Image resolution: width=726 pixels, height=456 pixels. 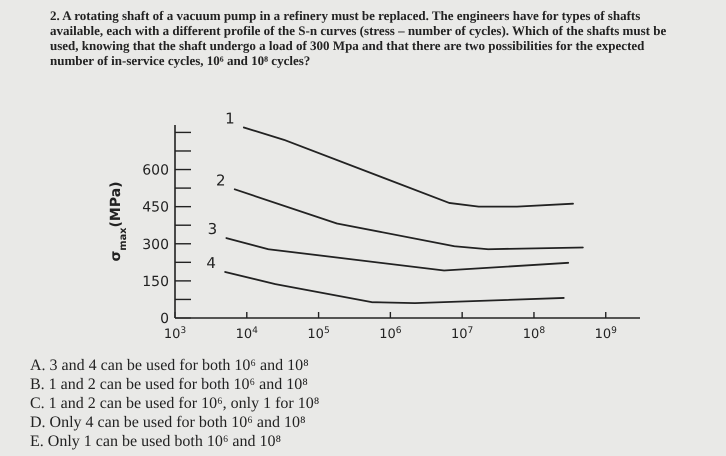 I want to click on x-tick-label: 10$^{4}$, so click(x=247, y=334).